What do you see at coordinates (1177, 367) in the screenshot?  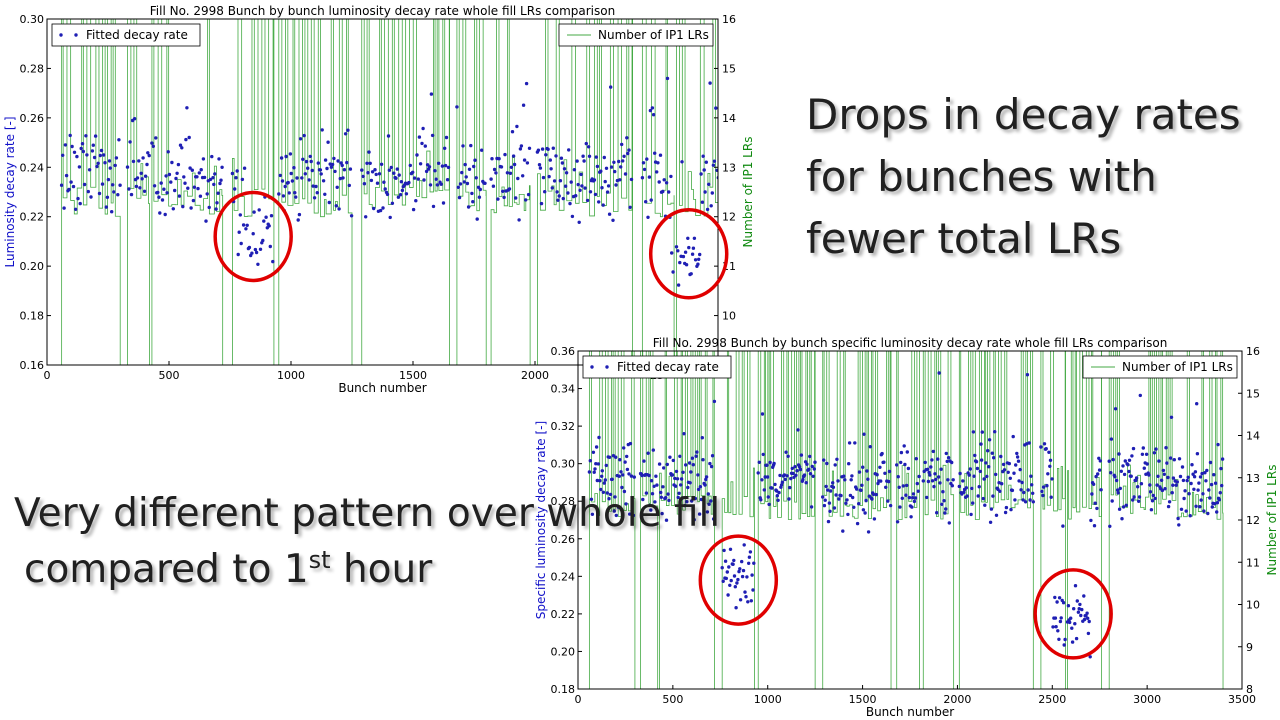 I see `legend-label: Number of IP1 LRs` at bounding box center [1177, 367].